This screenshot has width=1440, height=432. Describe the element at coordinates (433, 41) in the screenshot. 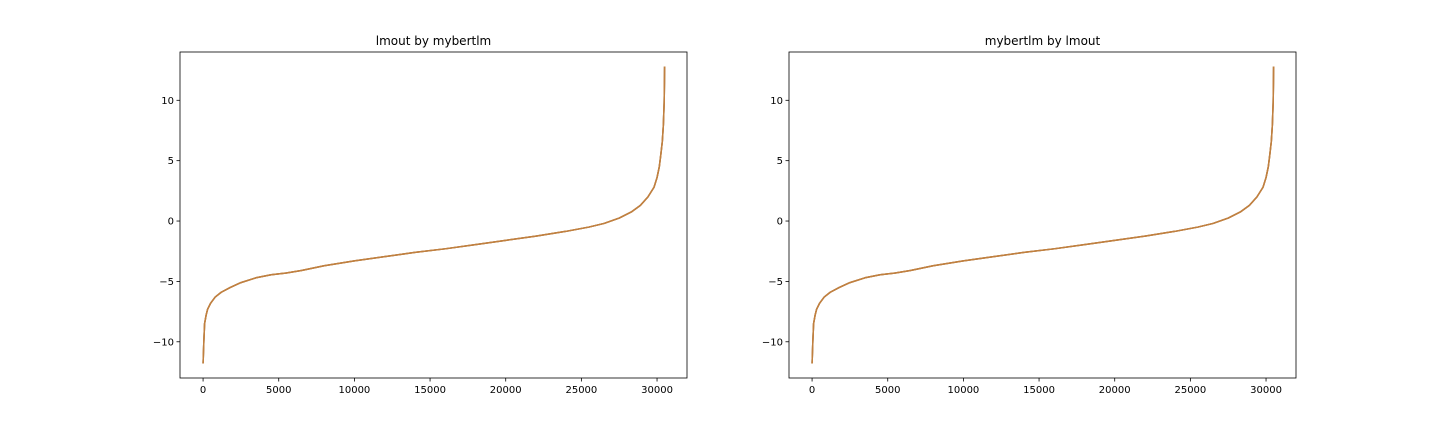

I see `chart-title: lmout by mybertlm` at that location.